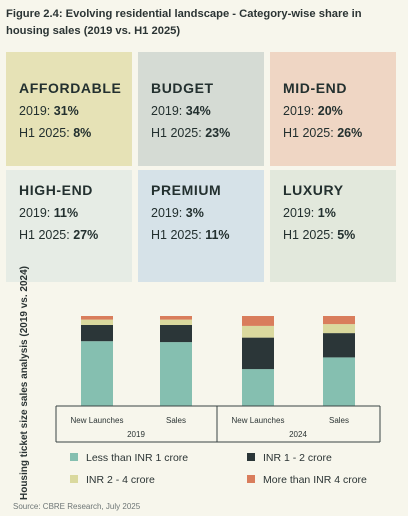 This screenshot has height=516, width=408. I want to click on group-label: 2019, so click(136, 434).